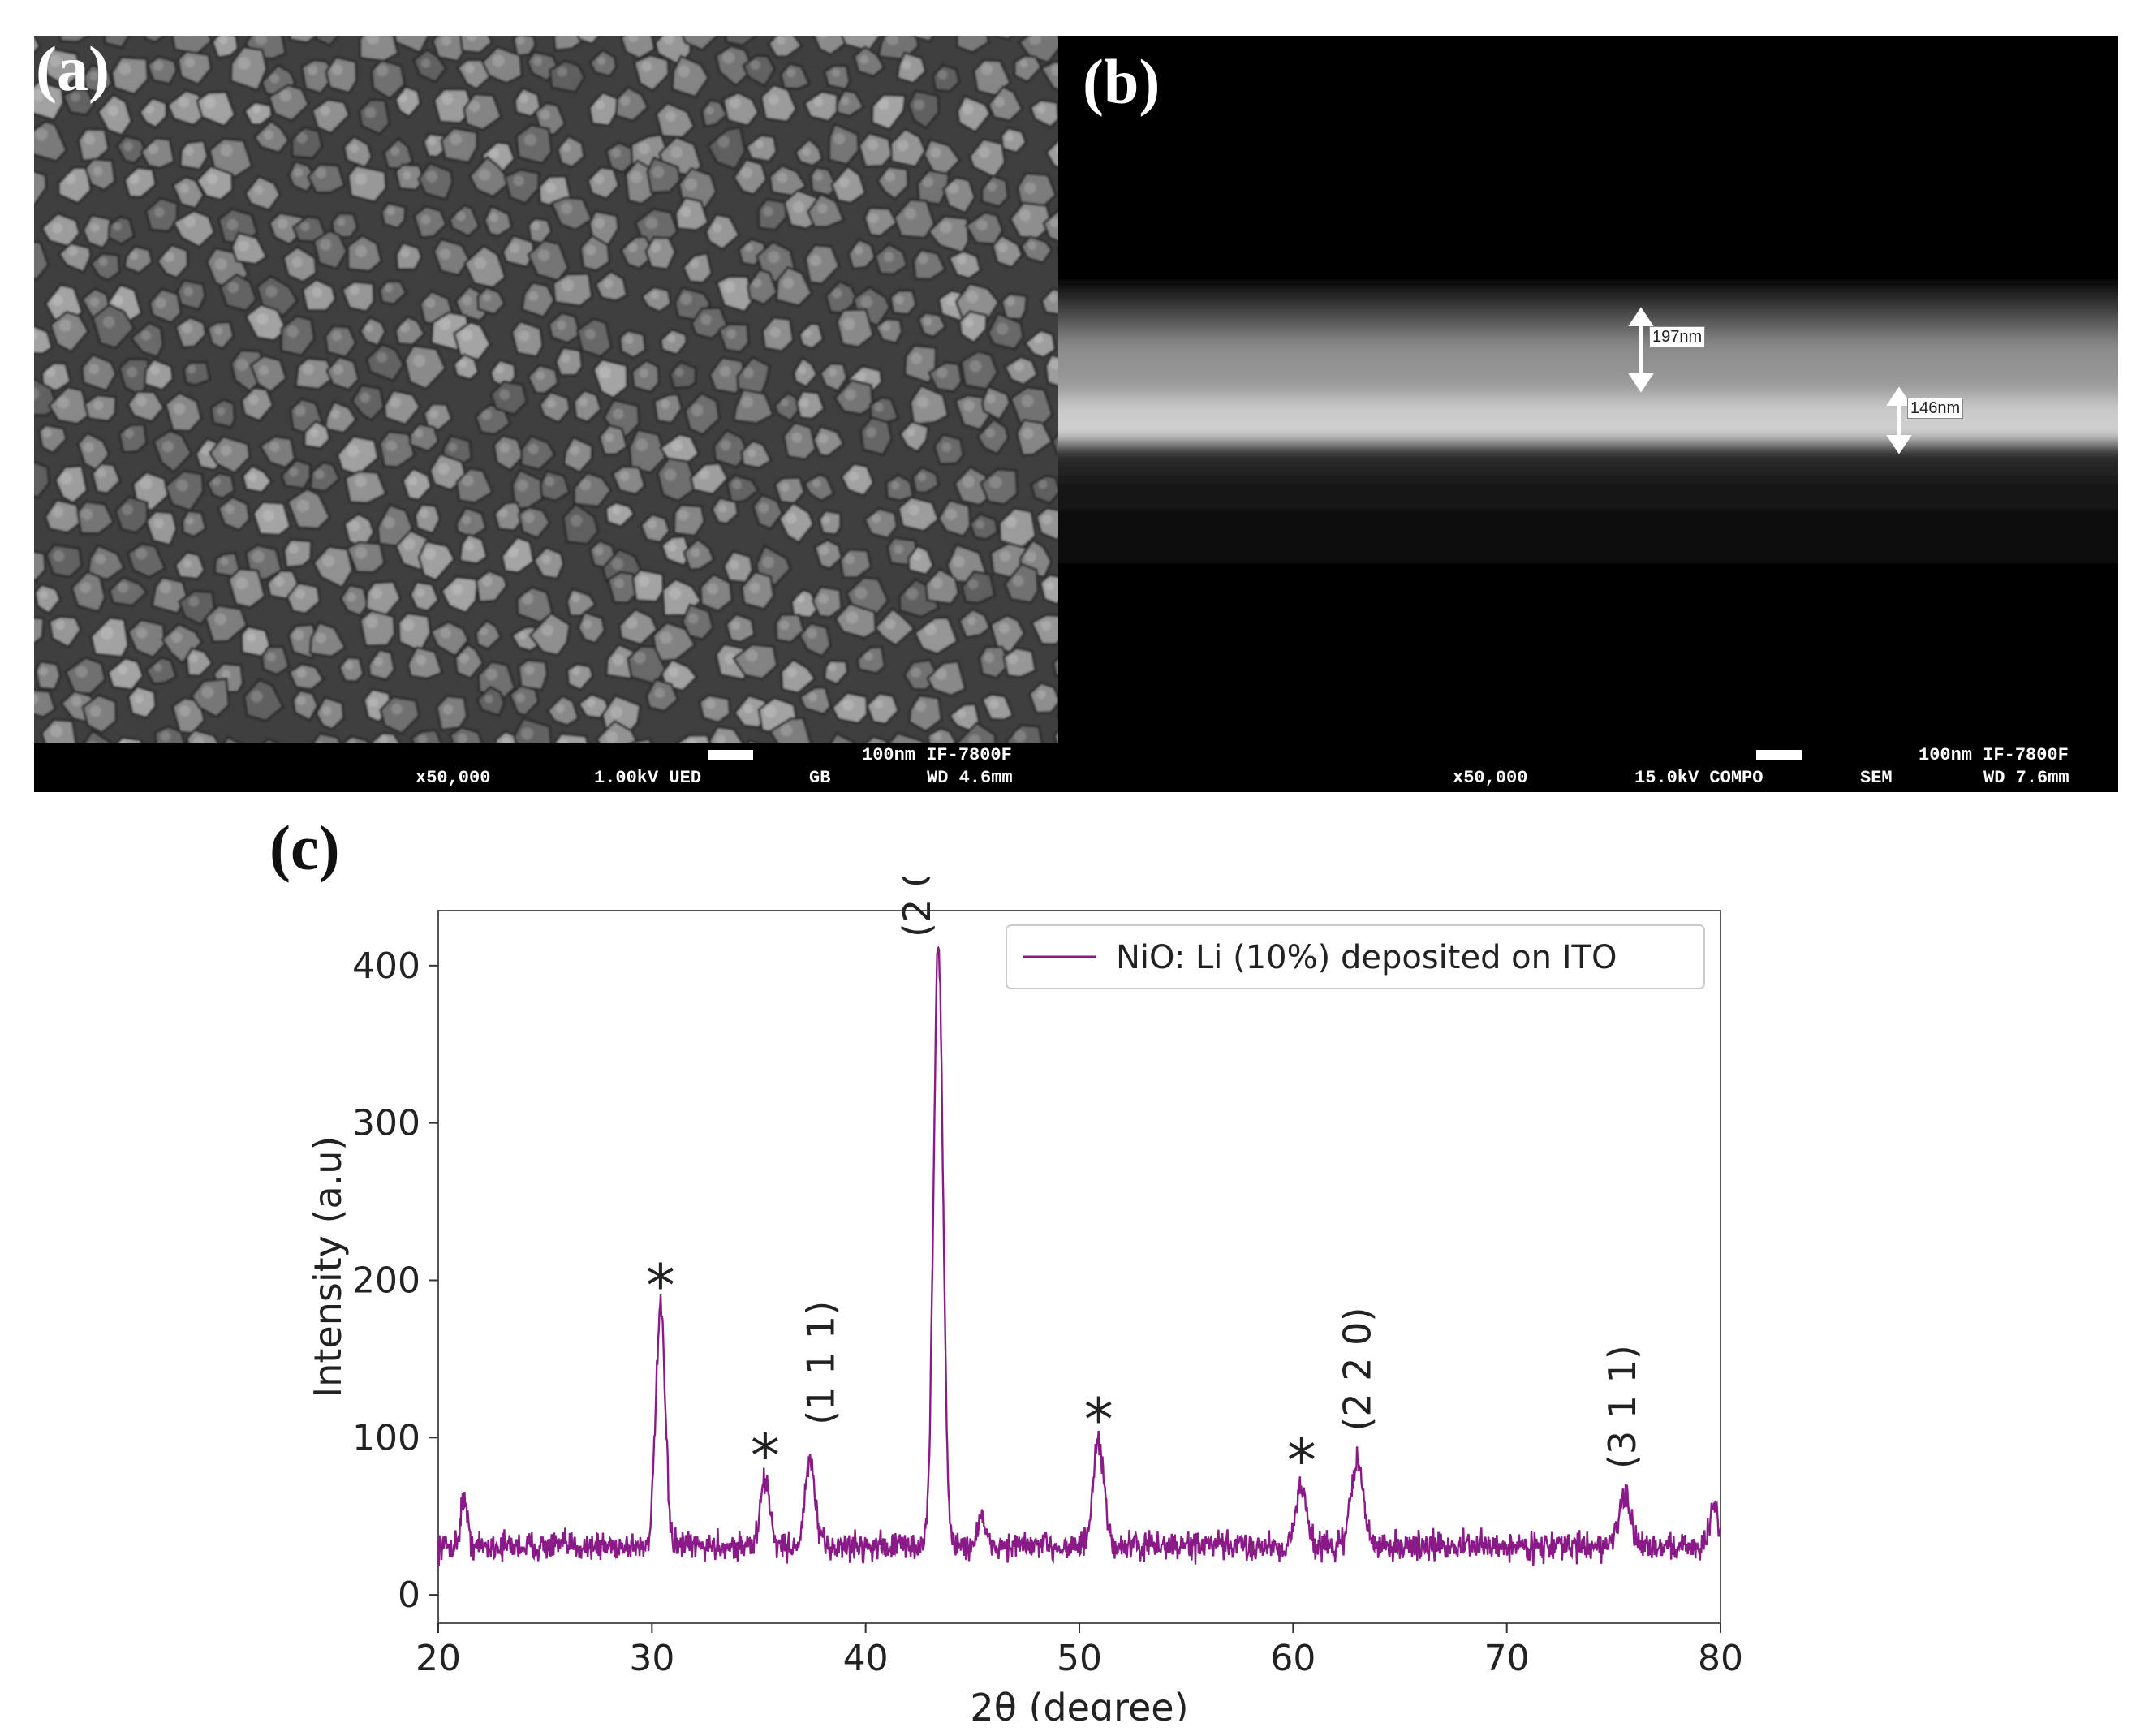 This screenshot has height=1736, width=2149. Describe the element at coordinates (304, 848) in the screenshot. I see `panel-label-c: (c)` at that location.